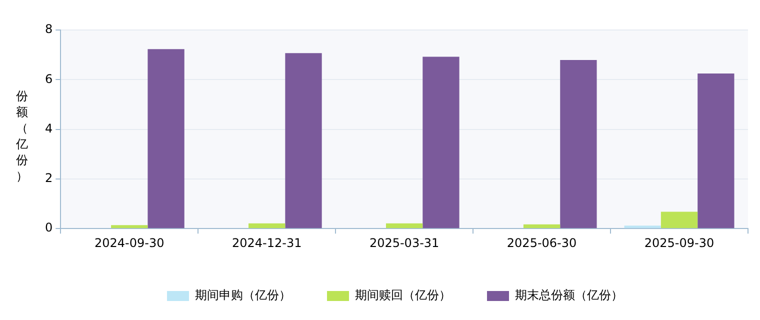  I want to click on x-tick-label: 2025-06-30, so click(541, 243).